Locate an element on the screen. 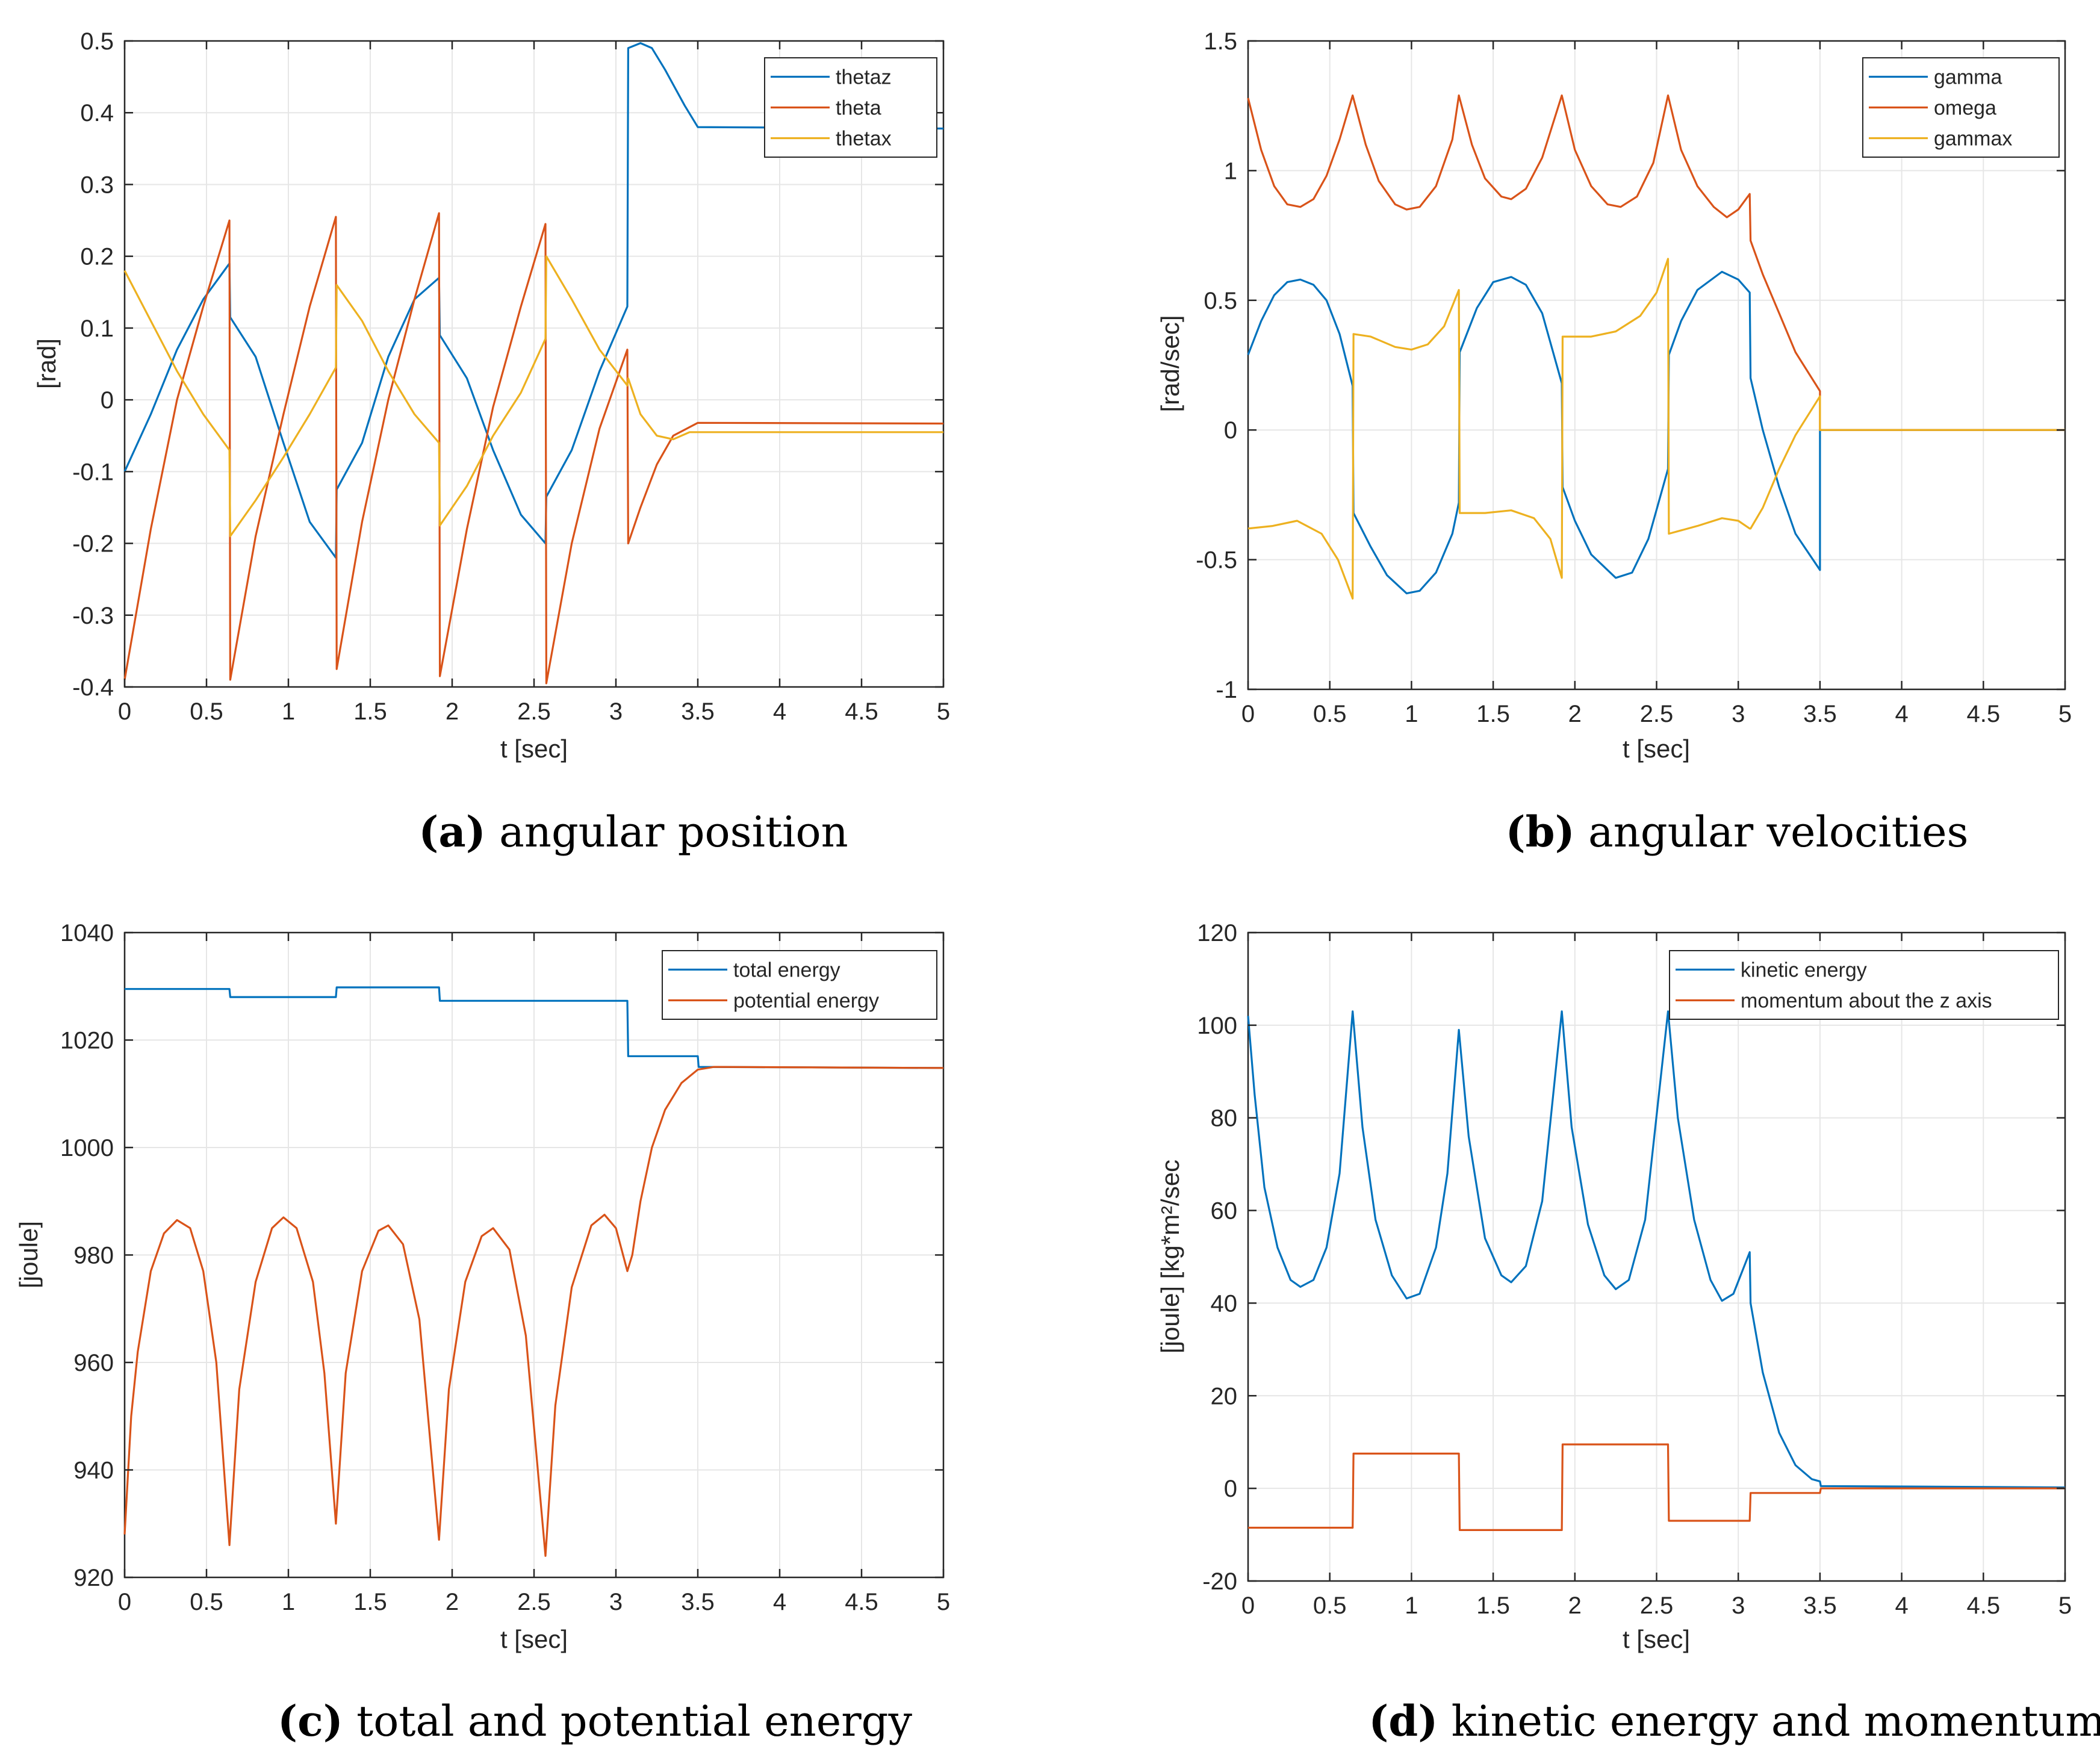 Image resolution: width=2100 pixels, height=1758 pixels. y-tick-label: 20 is located at coordinates (1224, 1396).